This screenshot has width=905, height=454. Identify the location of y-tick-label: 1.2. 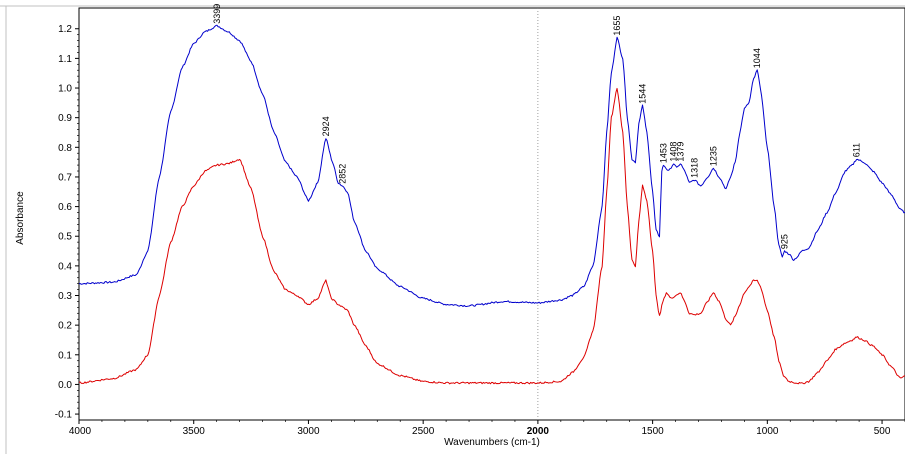
(65, 29).